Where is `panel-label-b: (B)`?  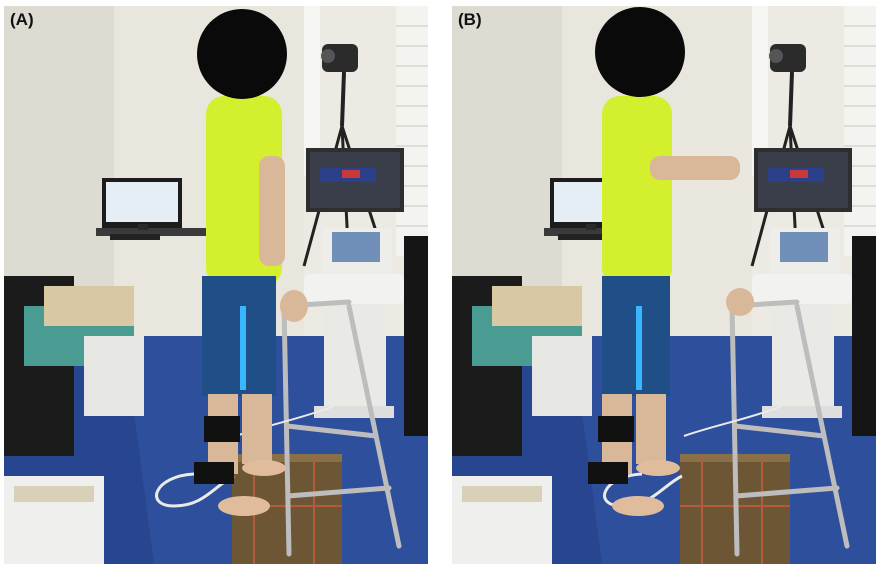 panel-label-b: (B) is located at coordinates (470, 19).